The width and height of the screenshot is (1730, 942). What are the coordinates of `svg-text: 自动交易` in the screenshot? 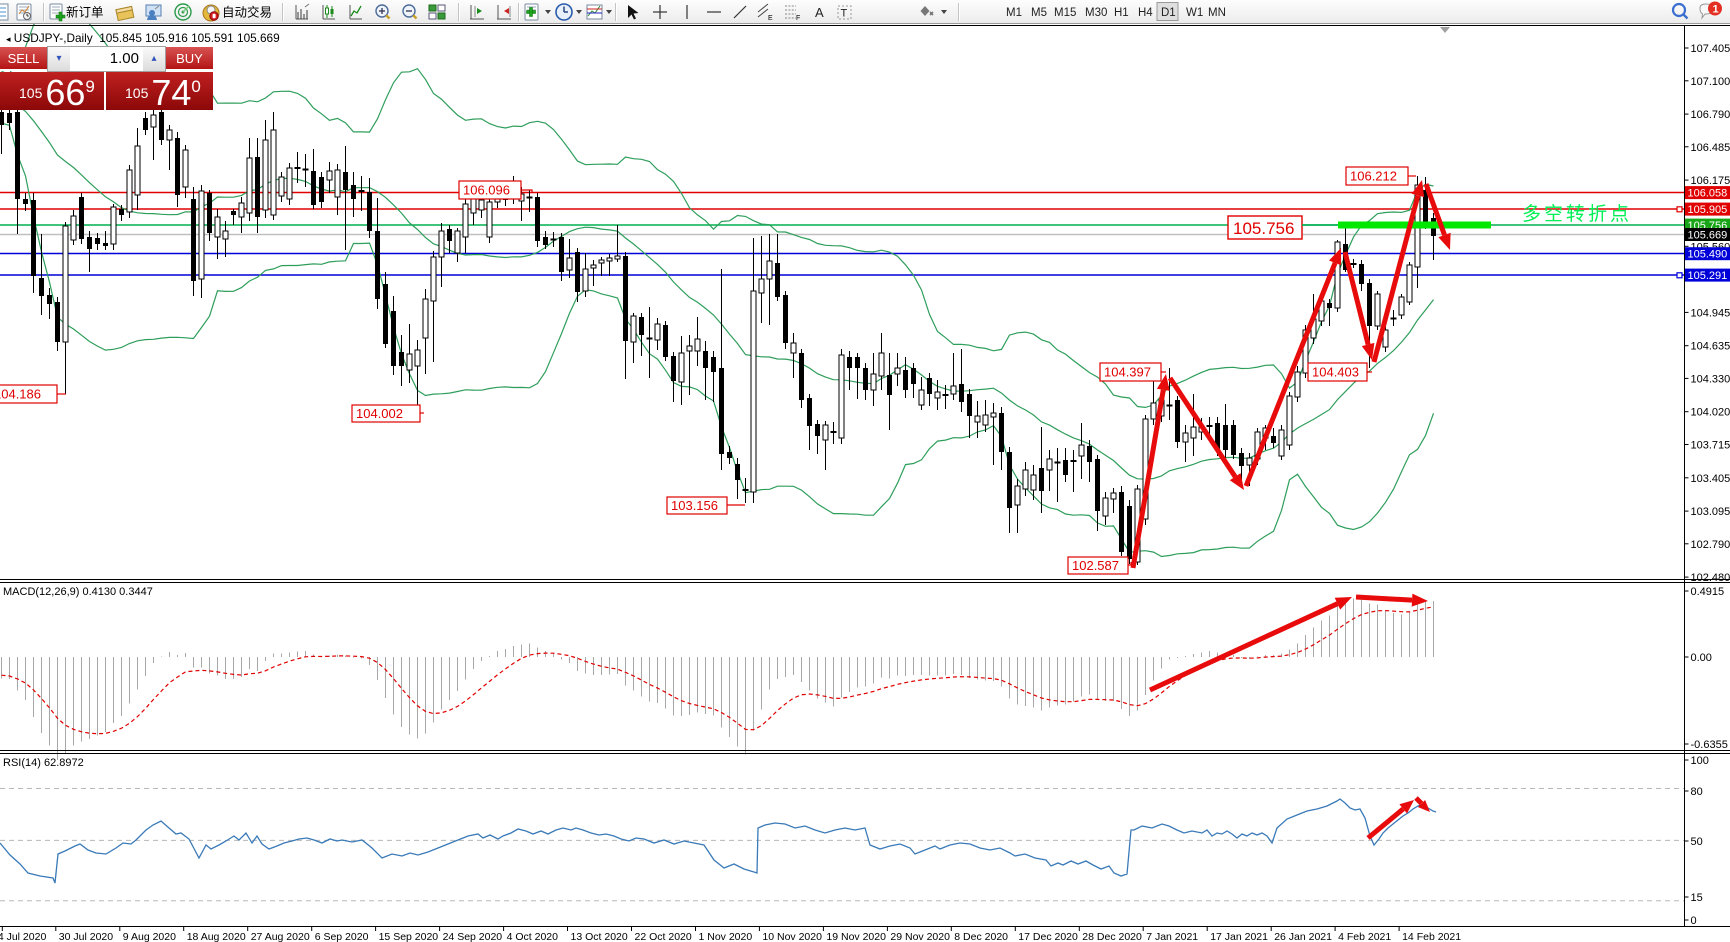 It's located at (247, 12).